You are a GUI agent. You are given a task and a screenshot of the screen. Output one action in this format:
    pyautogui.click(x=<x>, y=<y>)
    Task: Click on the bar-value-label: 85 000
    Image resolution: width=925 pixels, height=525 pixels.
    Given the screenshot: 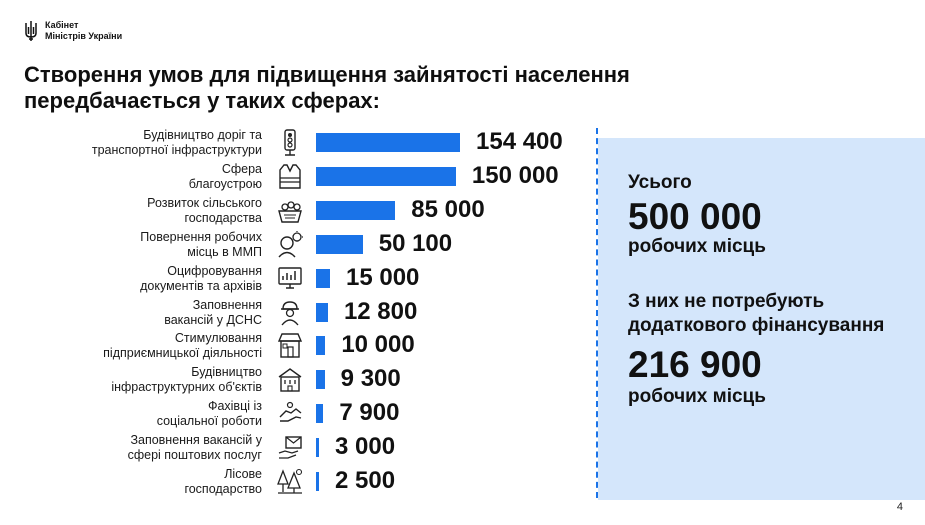 What is the action you would take?
    pyautogui.click(x=448, y=209)
    